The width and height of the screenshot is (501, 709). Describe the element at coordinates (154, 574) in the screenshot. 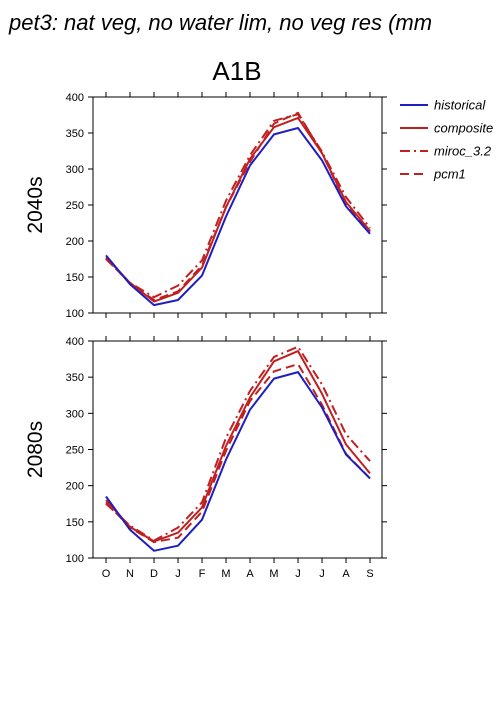

I see `x-tick-label: D` at that location.